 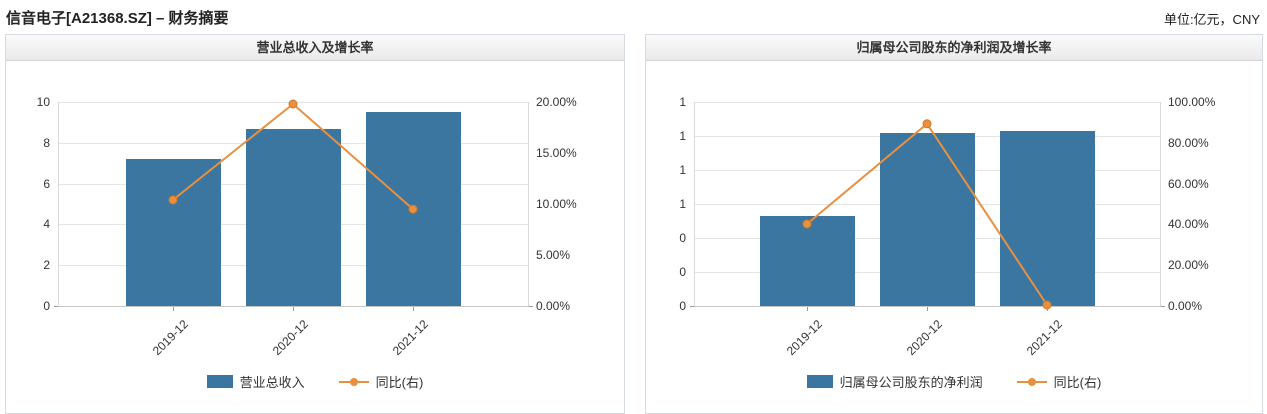 I want to click on legend-label: 营业总收入, so click(x=272, y=382).